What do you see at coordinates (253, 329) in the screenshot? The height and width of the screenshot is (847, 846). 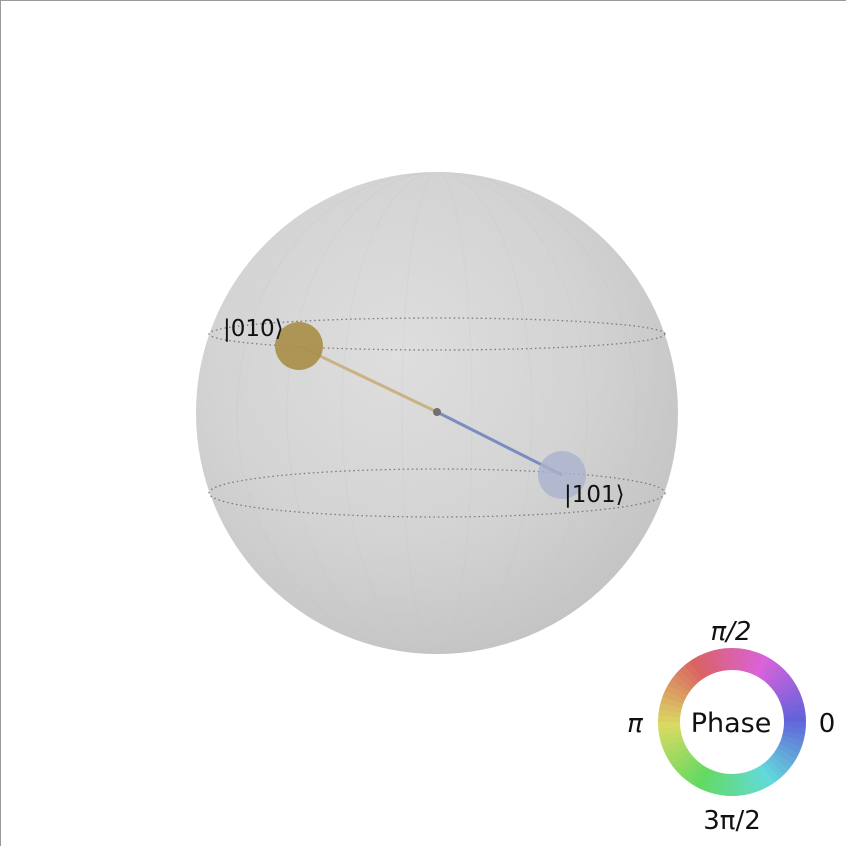 I see `state-label-010: |010⟩` at bounding box center [253, 329].